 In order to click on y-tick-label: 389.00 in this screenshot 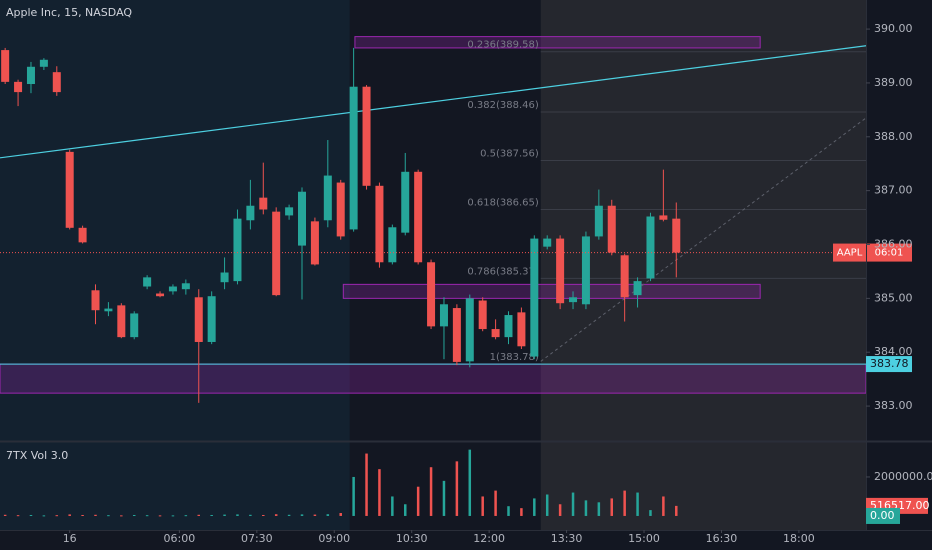, I will do `click(893, 82)`.